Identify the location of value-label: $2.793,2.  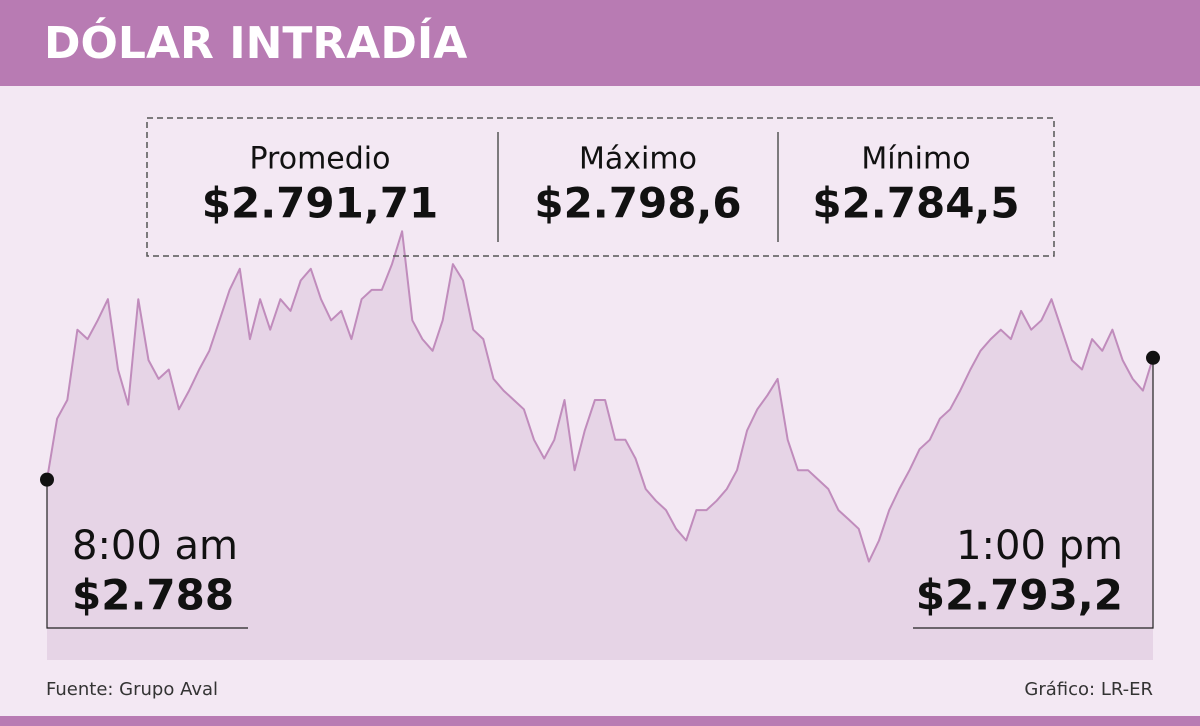
(1019, 595).